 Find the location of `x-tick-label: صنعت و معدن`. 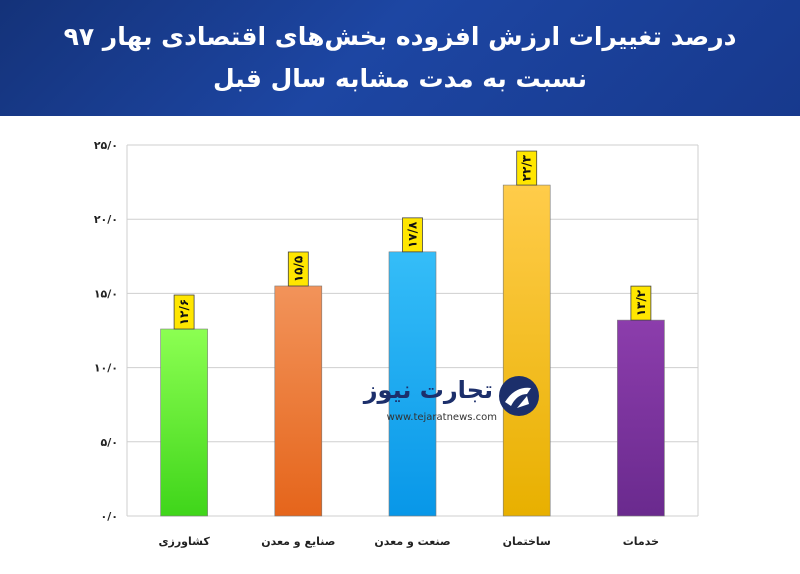

x-tick-label: صنعت و معدن is located at coordinates (412, 541).